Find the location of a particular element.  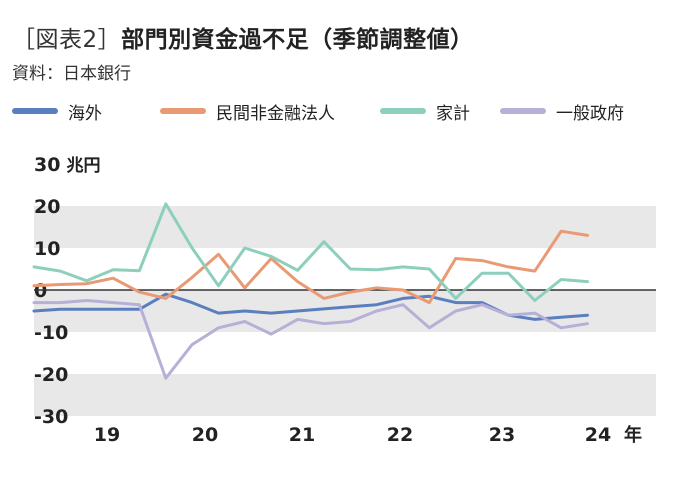

figure-tag: ［図表2］ is located at coordinates (67, 40).